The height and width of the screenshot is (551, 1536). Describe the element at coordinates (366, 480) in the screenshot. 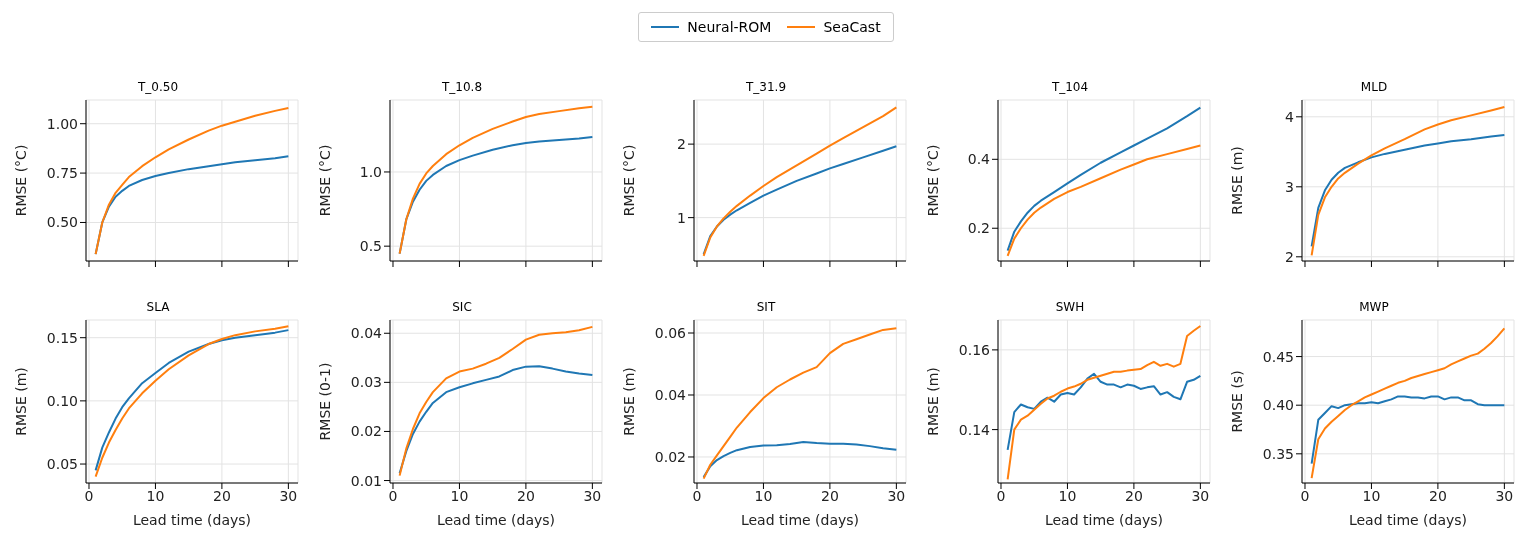

I see `y-tick-label: 0.01` at that location.